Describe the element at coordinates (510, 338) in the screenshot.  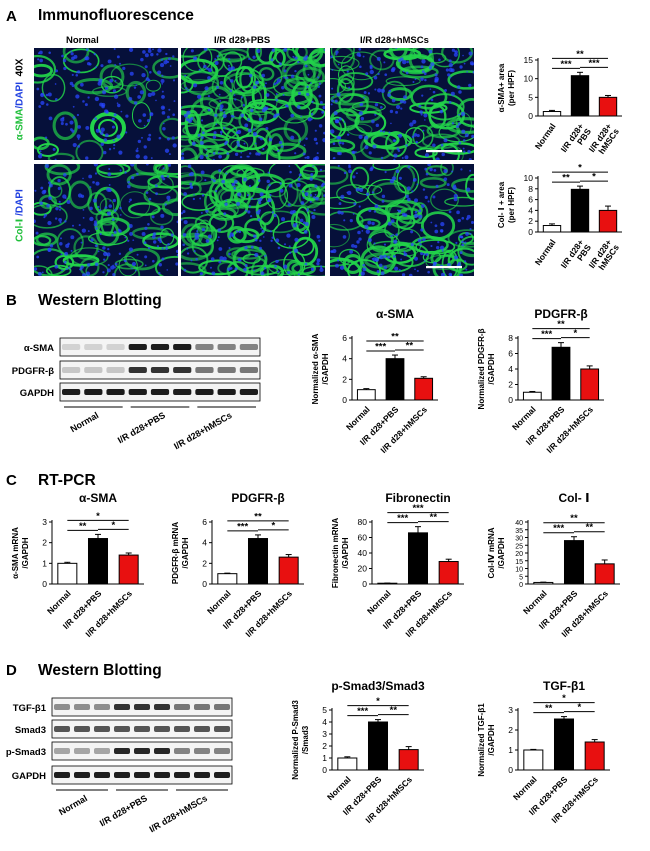
I see `y-tick-label: 8` at that location.